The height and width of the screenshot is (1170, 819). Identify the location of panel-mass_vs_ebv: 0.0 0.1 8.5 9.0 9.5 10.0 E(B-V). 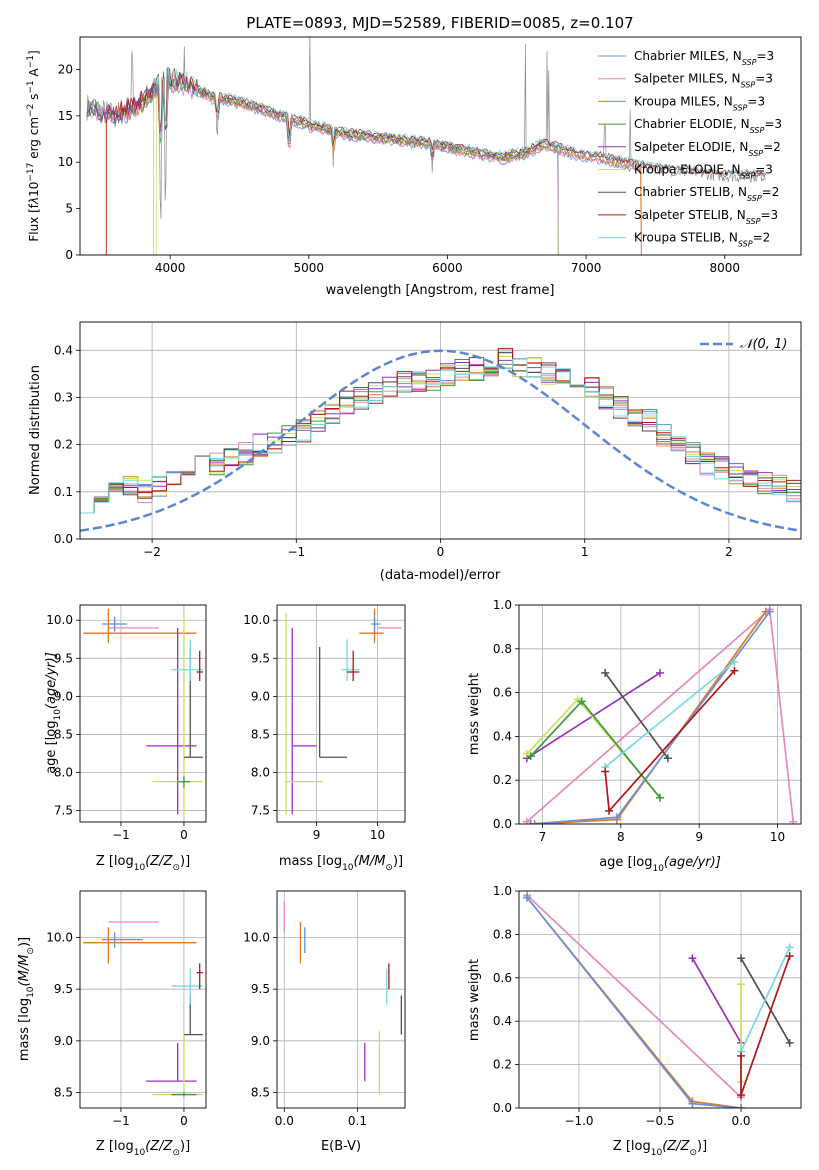
(324, 1022).